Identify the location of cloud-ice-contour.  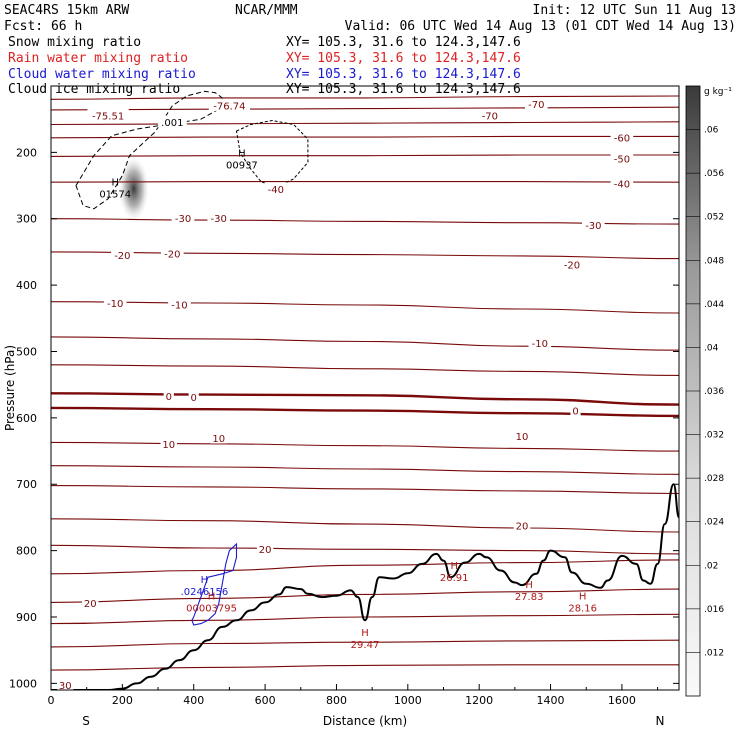
(272, 153).